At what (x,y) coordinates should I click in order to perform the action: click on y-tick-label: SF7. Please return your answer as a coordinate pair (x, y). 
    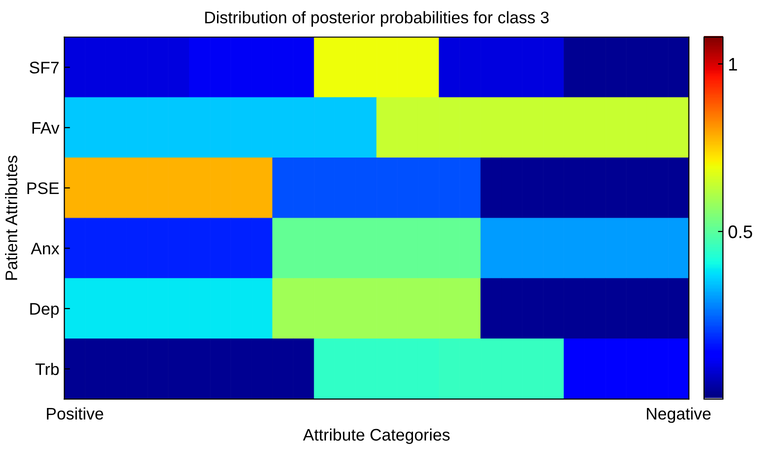
    Looking at the image, I should click on (44, 68).